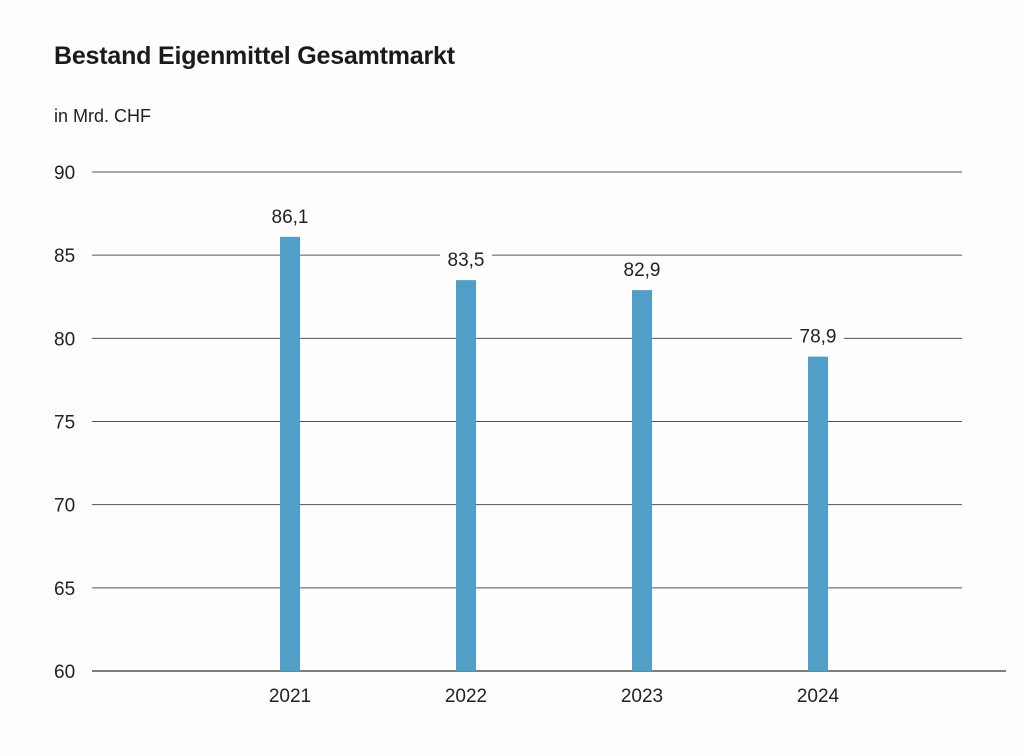 The height and width of the screenshot is (756, 1024). What do you see at coordinates (554, 696) in the screenshot?
I see `x-axis-ticks: 2021 2022 2023 2024` at bounding box center [554, 696].